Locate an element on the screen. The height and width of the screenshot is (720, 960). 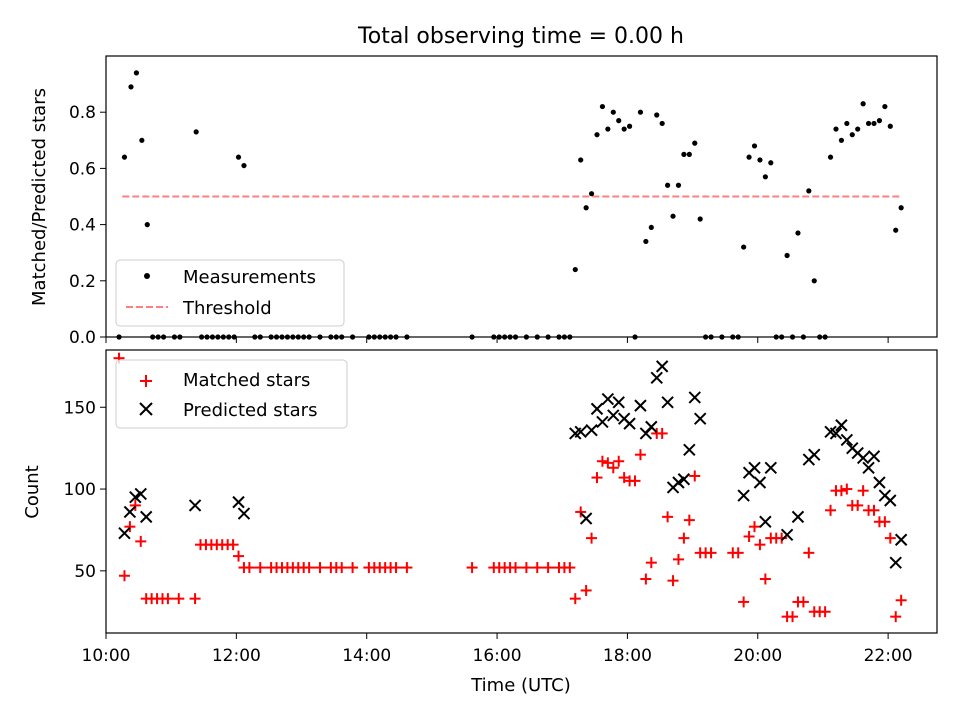
bottom-legend: Matched stars Predicted stars is located at coordinates (231, 394).